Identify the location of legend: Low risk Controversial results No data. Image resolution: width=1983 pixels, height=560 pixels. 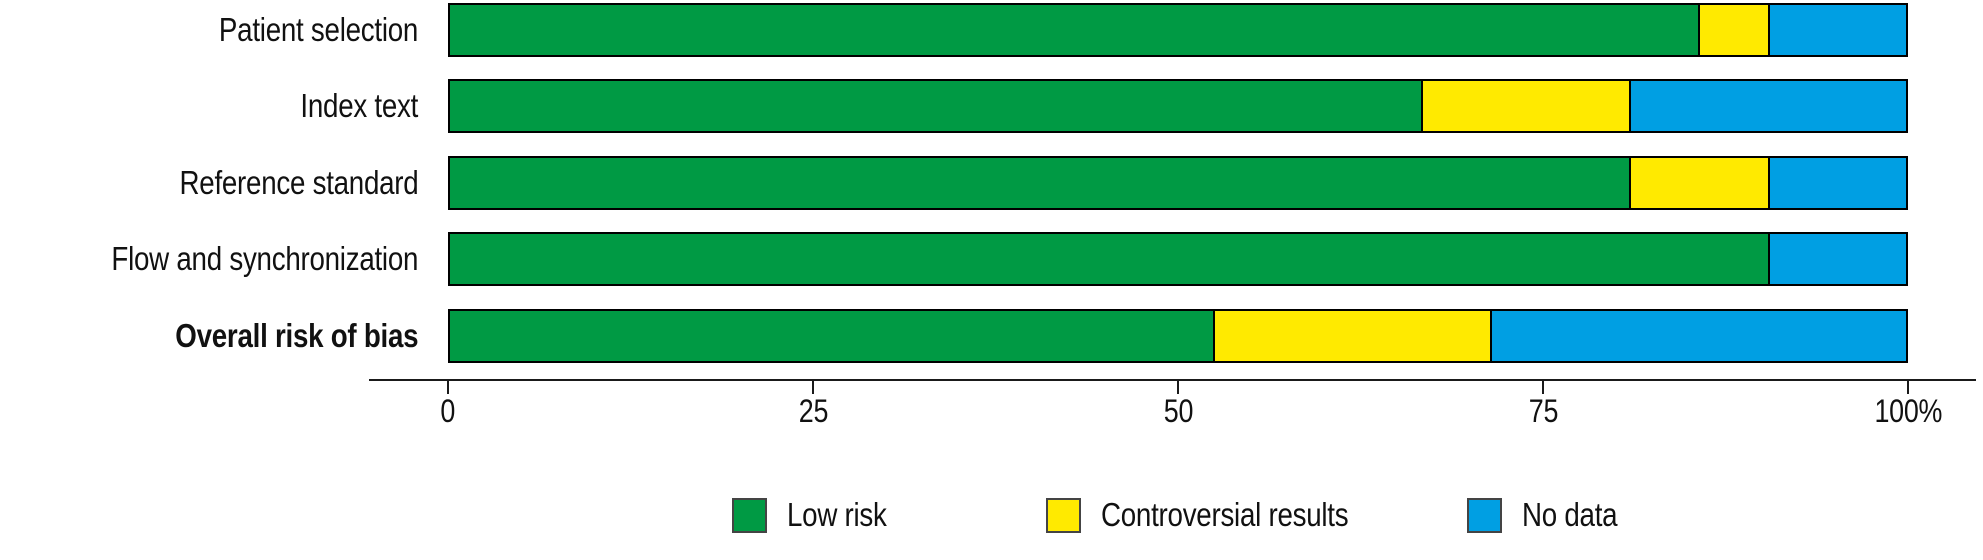
(991, 516).